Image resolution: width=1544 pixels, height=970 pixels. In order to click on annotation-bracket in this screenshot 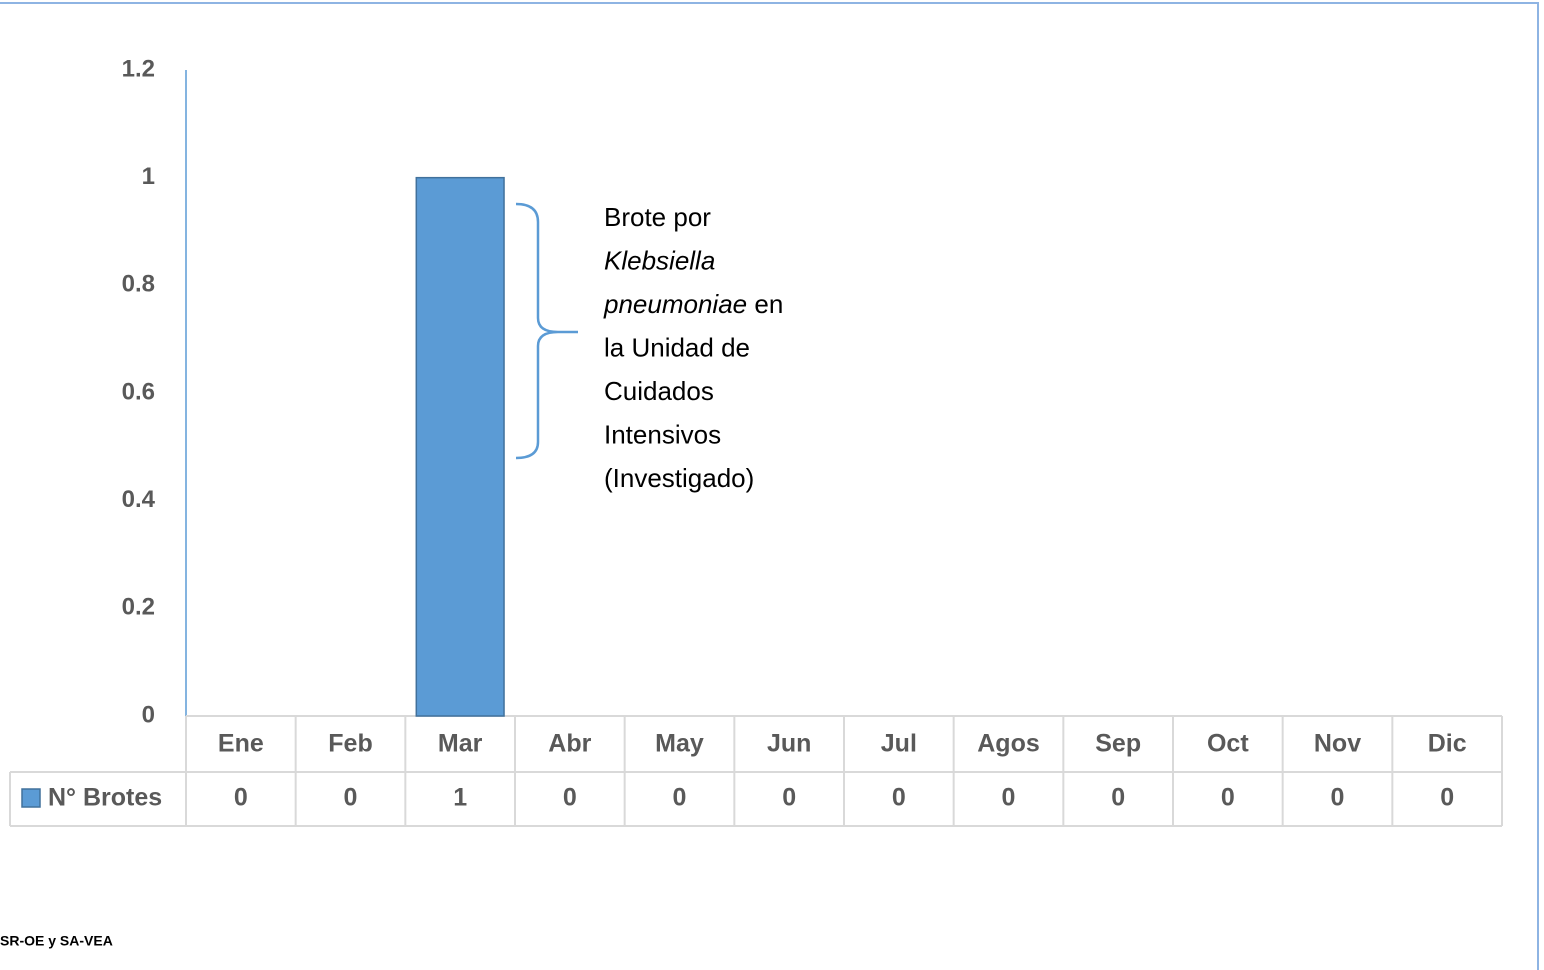, I will do `click(546, 331)`.